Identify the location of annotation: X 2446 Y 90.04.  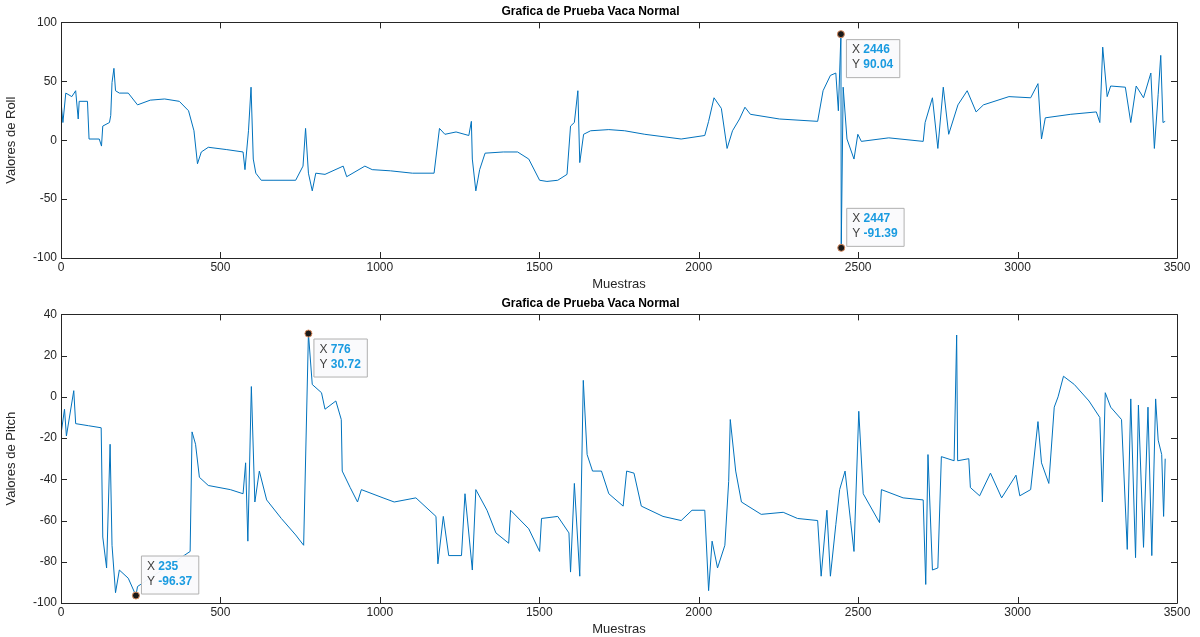
(872, 57).